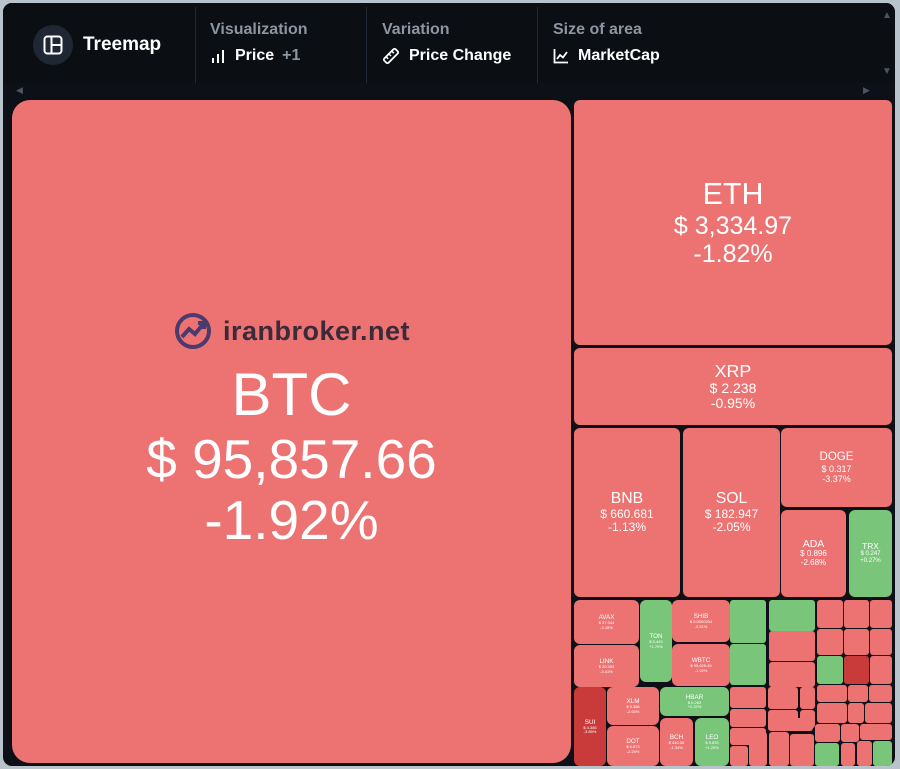  Describe the element at coordinates (218, 56) in the screenshot. I see `bar-chart-icon` at that location.